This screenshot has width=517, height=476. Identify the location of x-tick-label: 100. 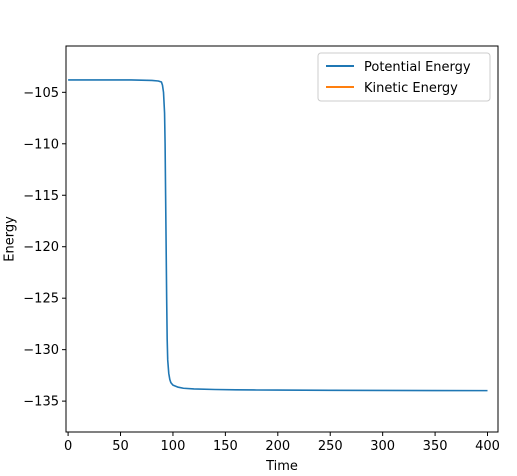
(173, 446).